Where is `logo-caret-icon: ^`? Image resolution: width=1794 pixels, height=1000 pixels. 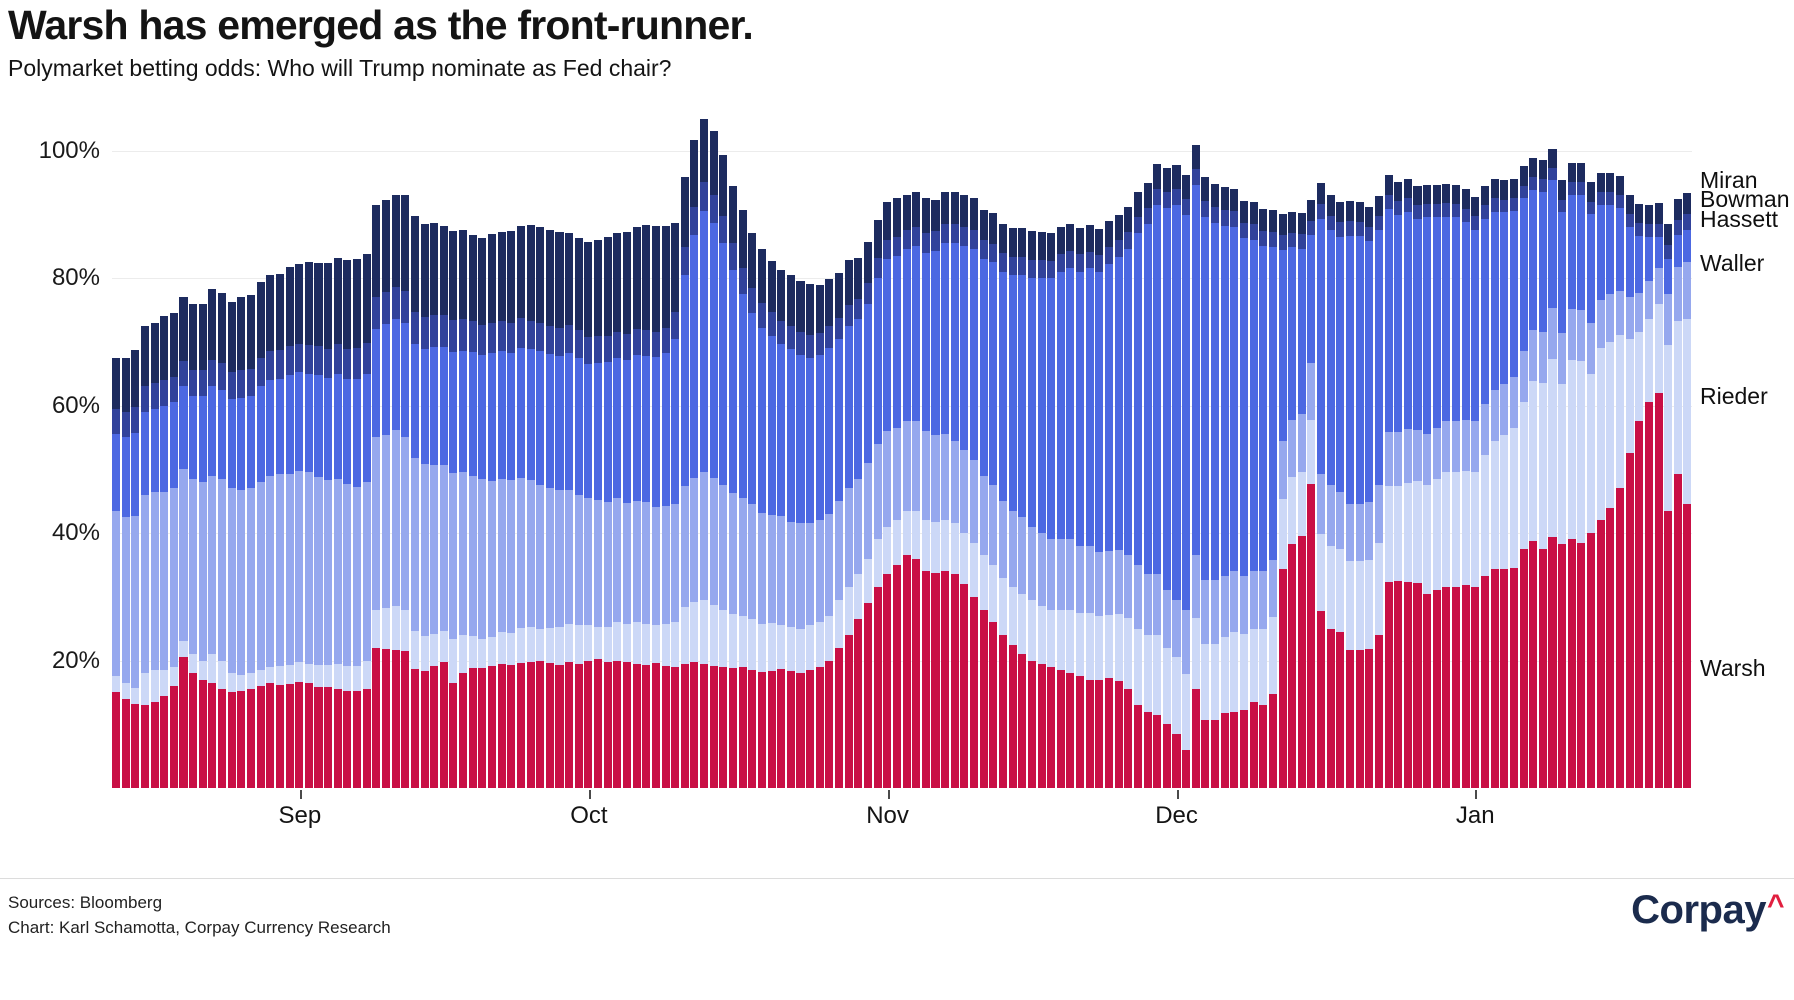
logo-caret-icon: ^ is located at coordinates (1775, 905).